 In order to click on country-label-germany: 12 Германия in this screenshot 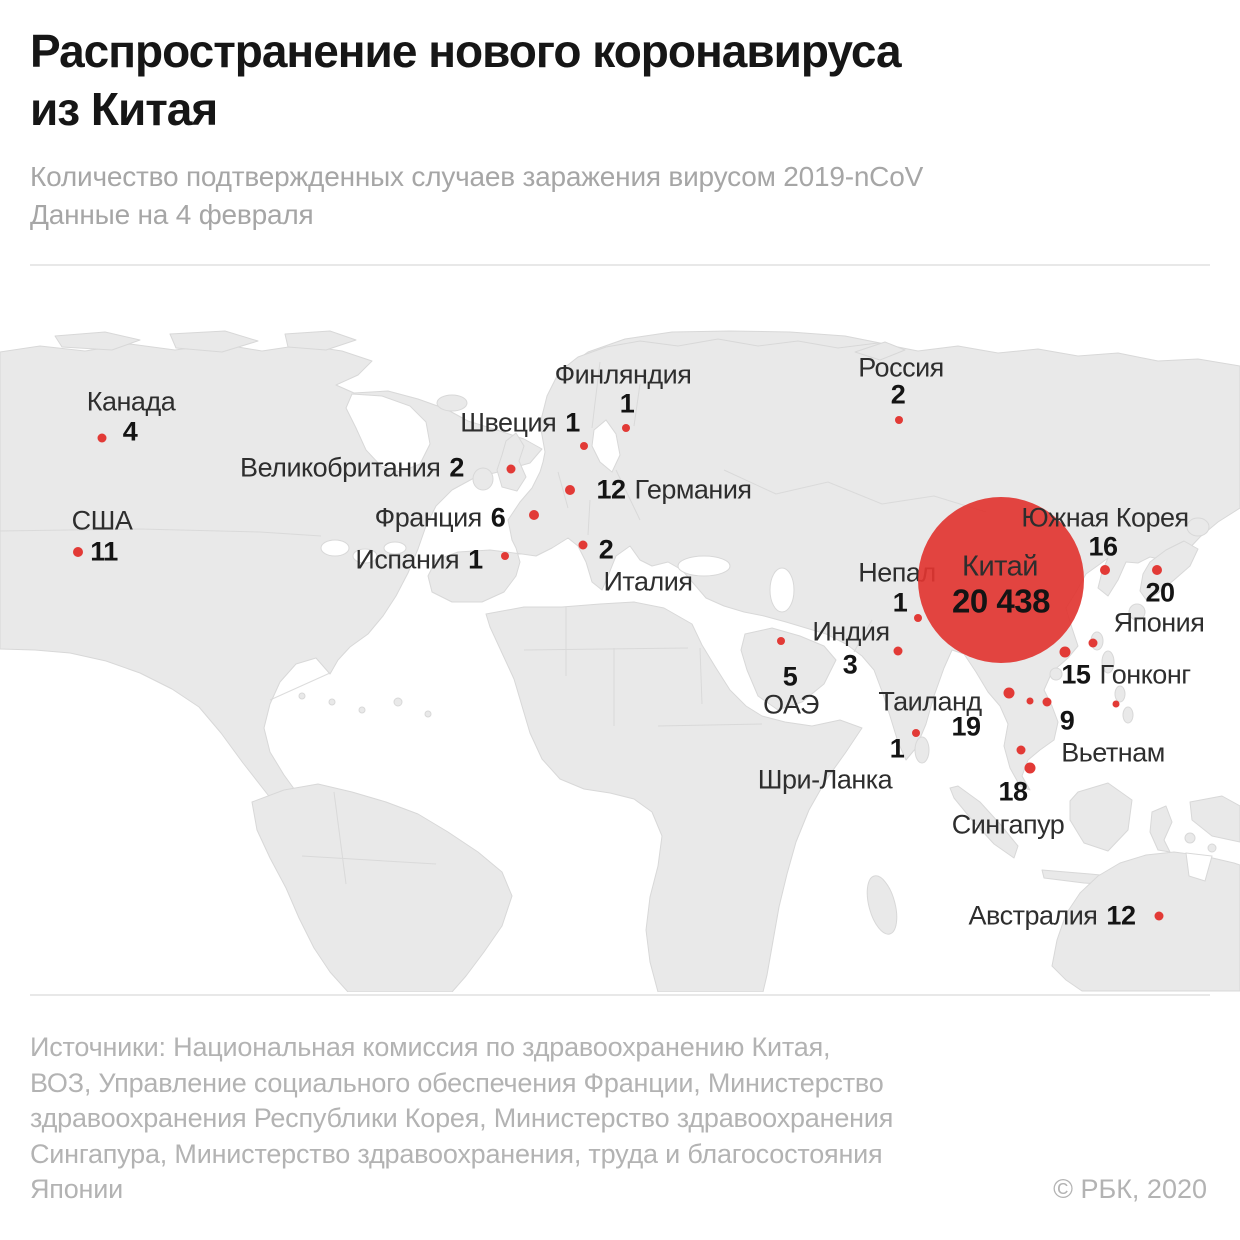, I will do `click(674, 489)`.